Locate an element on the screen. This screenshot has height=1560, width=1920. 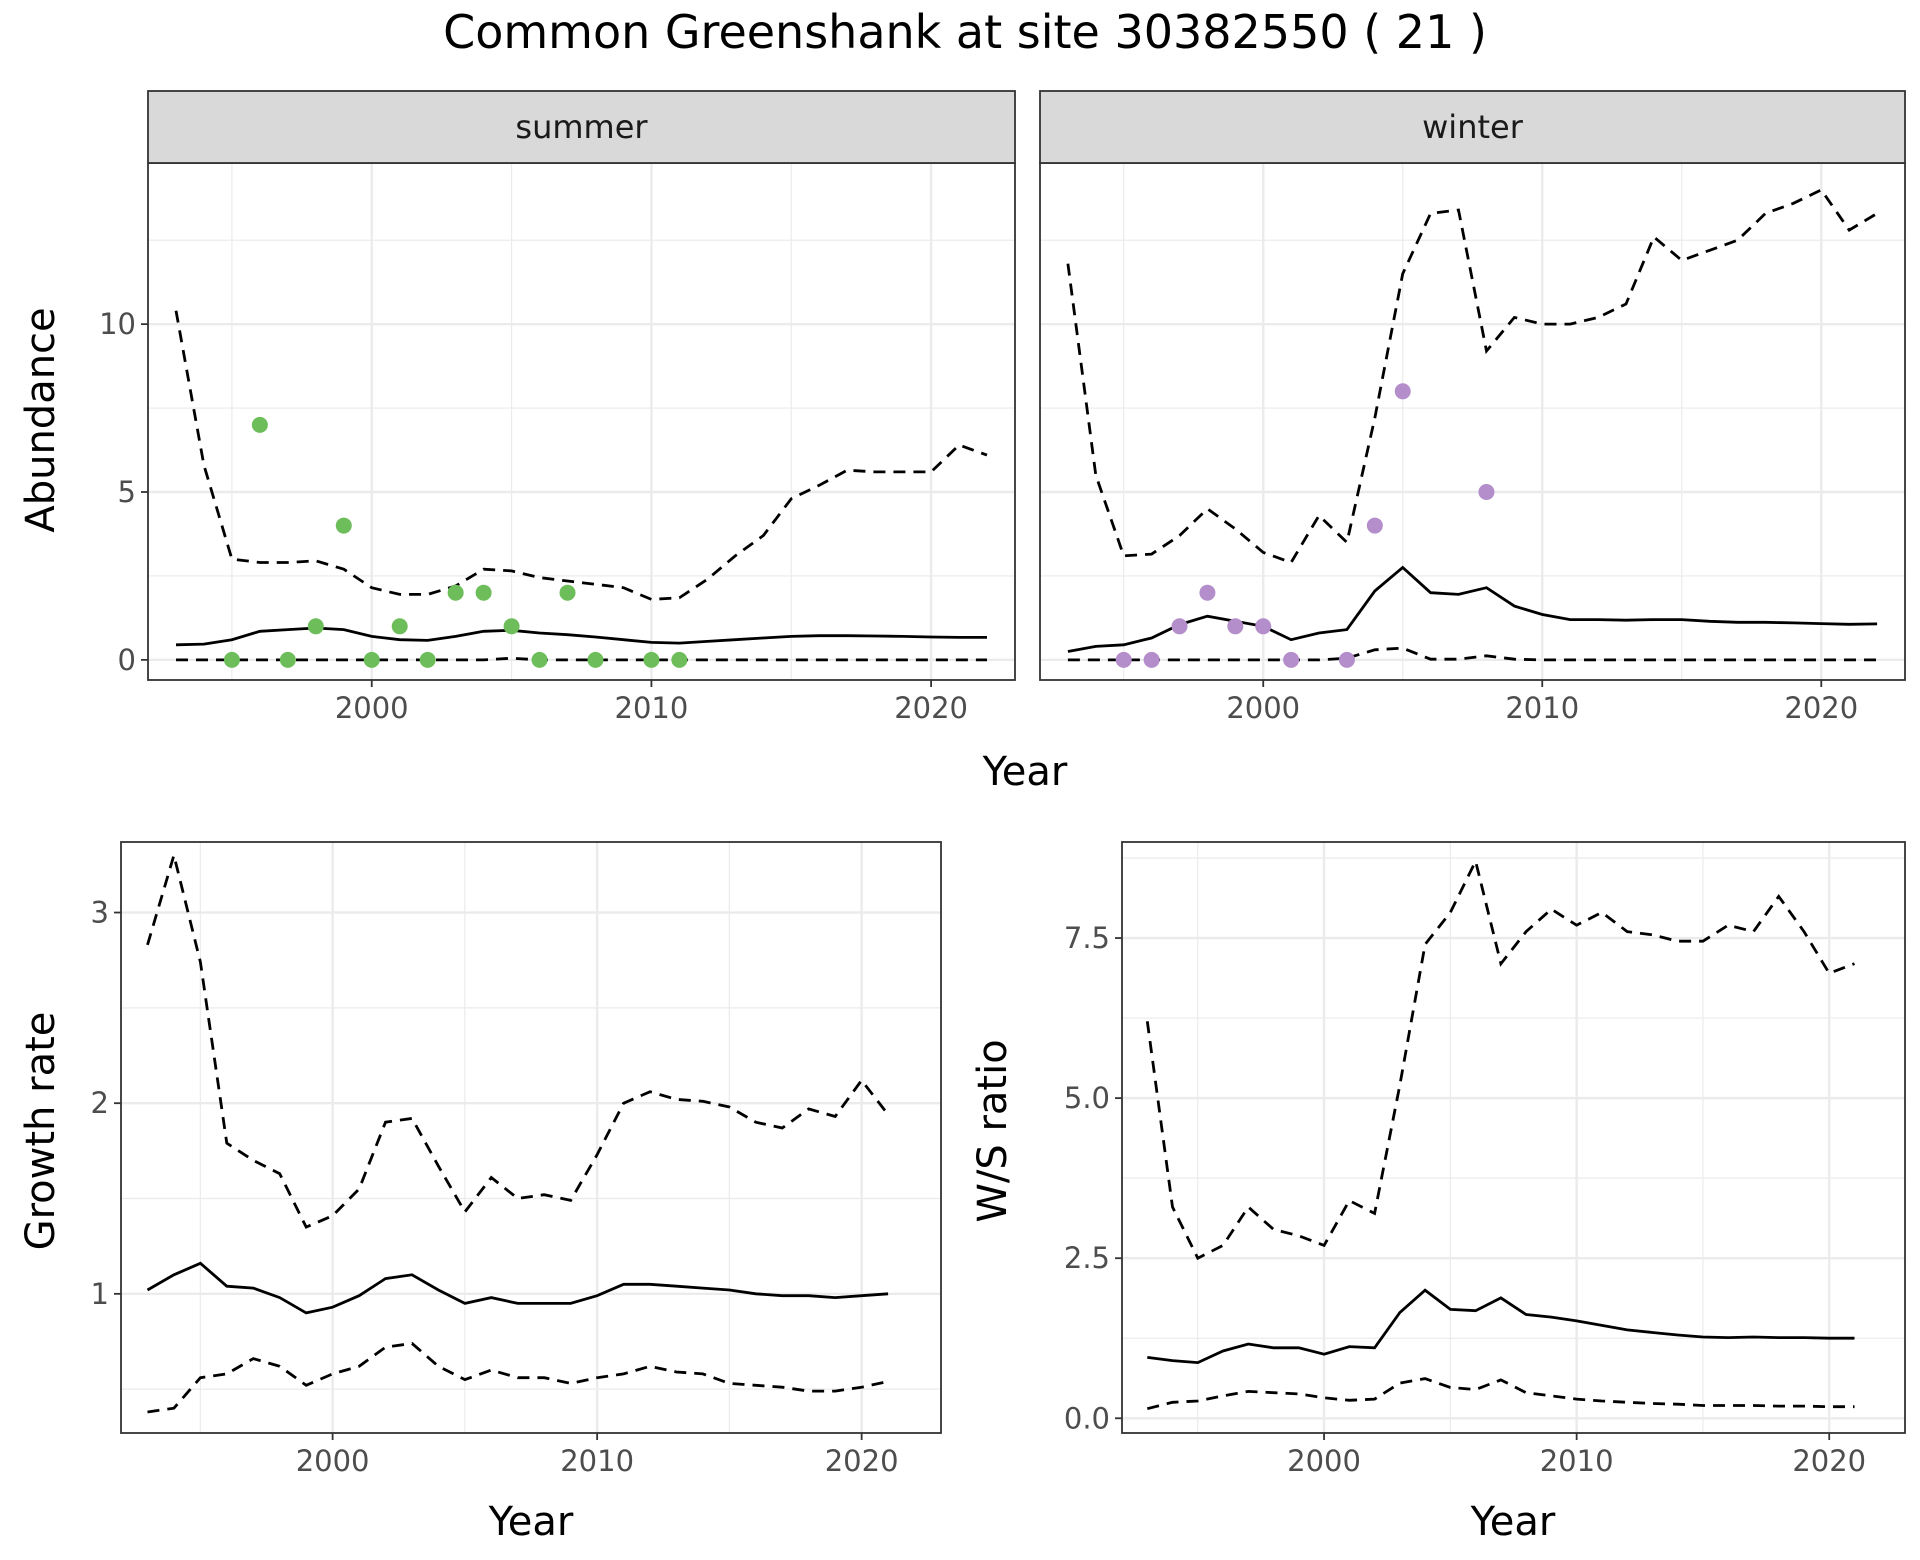
y-tick-label: 0.0 is located at coordinates (1087, 1418).